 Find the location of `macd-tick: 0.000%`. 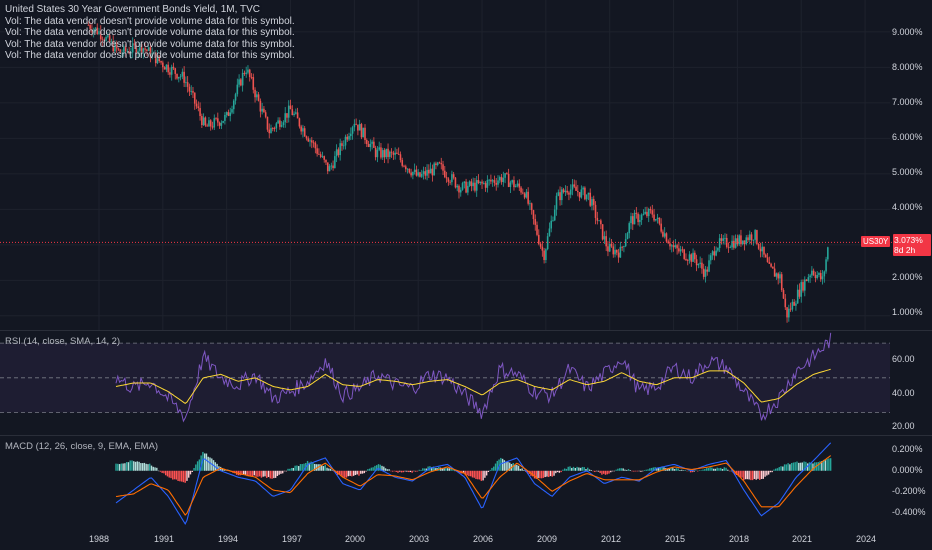

macd-tick: 0.000% is located at coordinates (907, 470).